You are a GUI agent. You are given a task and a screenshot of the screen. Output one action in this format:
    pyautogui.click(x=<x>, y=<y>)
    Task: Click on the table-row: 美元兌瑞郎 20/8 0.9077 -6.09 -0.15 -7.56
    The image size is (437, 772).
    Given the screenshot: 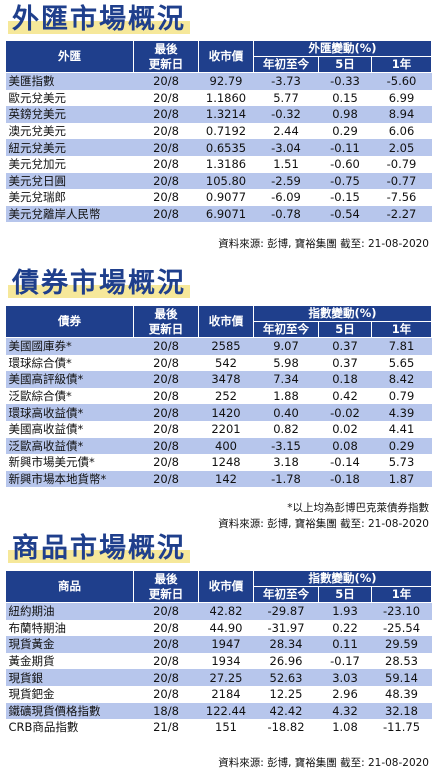 What is the action you would take?
    pyautogui.click(x=218, y=197)
    